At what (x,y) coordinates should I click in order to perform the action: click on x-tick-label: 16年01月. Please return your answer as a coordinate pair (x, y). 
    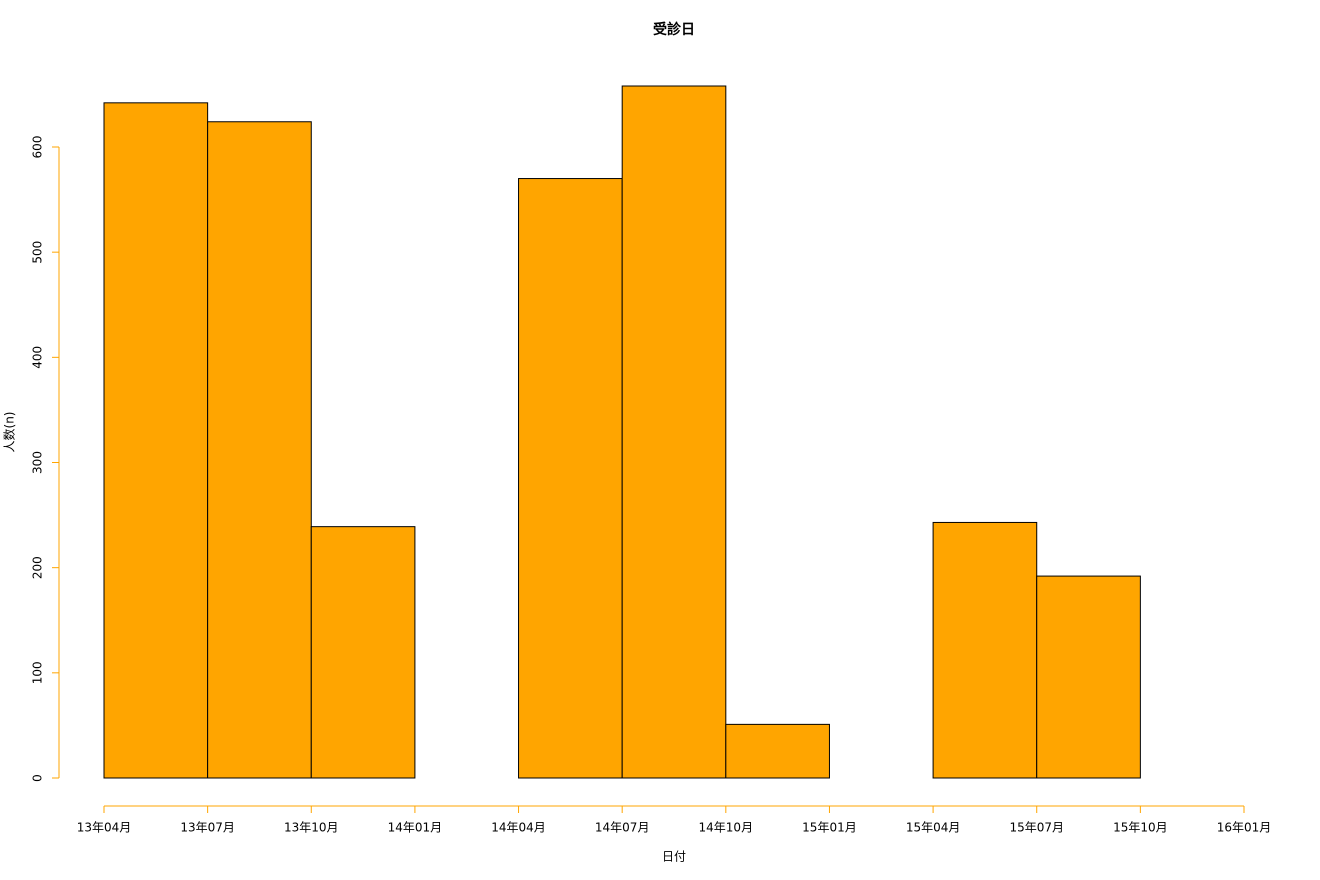
    Looking at the image, I should click on (1244, 828).